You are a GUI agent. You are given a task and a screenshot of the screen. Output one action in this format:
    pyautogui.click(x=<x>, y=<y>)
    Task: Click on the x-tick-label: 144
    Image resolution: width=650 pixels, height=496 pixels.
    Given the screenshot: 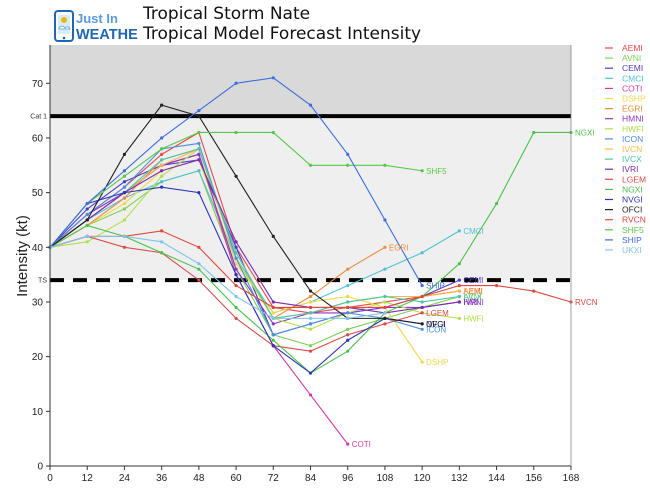 What is the action you would take?
    pyautogui.click(x=496, y=478)
    